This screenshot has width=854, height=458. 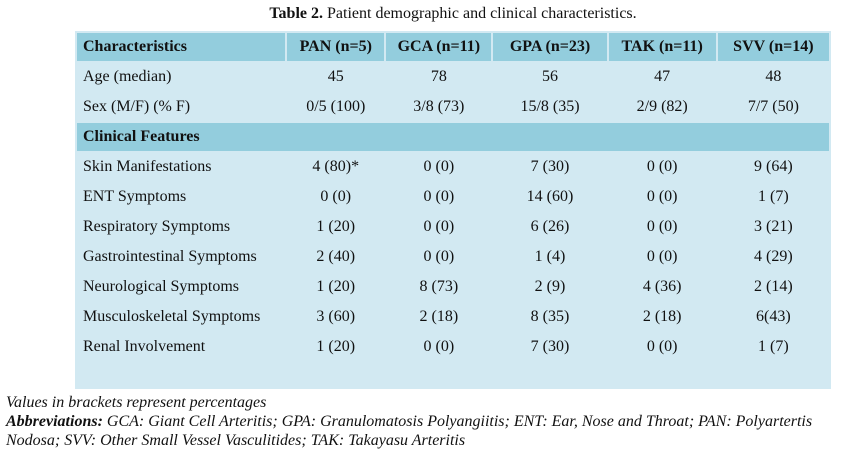 I want to click on column-header: TAK (n=11), so click(x=662, y=47).